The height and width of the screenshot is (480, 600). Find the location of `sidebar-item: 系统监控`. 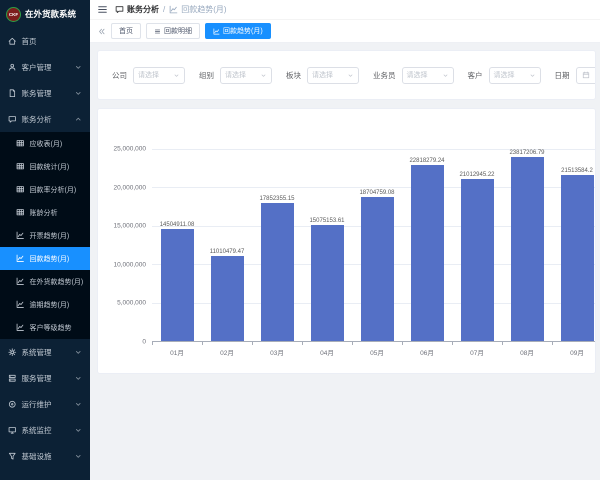

sidebar-item: 系统监控 is located at coordinates (45, 430).